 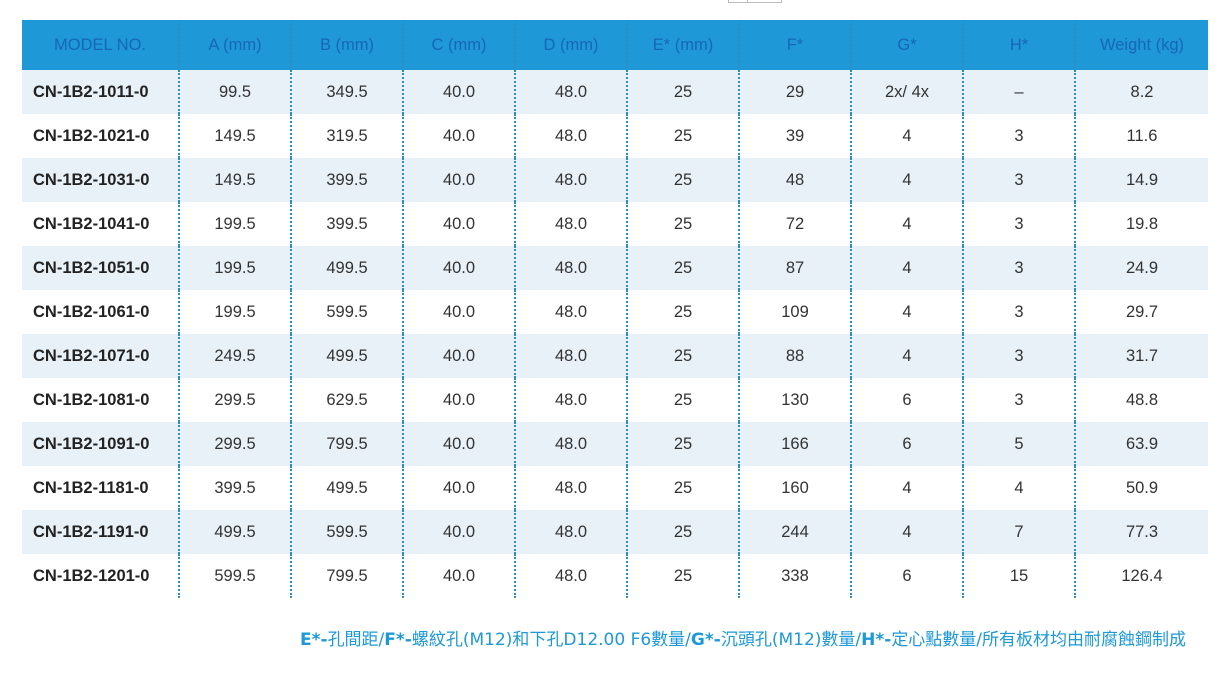 What do you see at coordinates (1141, 356) in the screenshot?
I see `value-cell: 31.7` at bounding box center [1141, 356].